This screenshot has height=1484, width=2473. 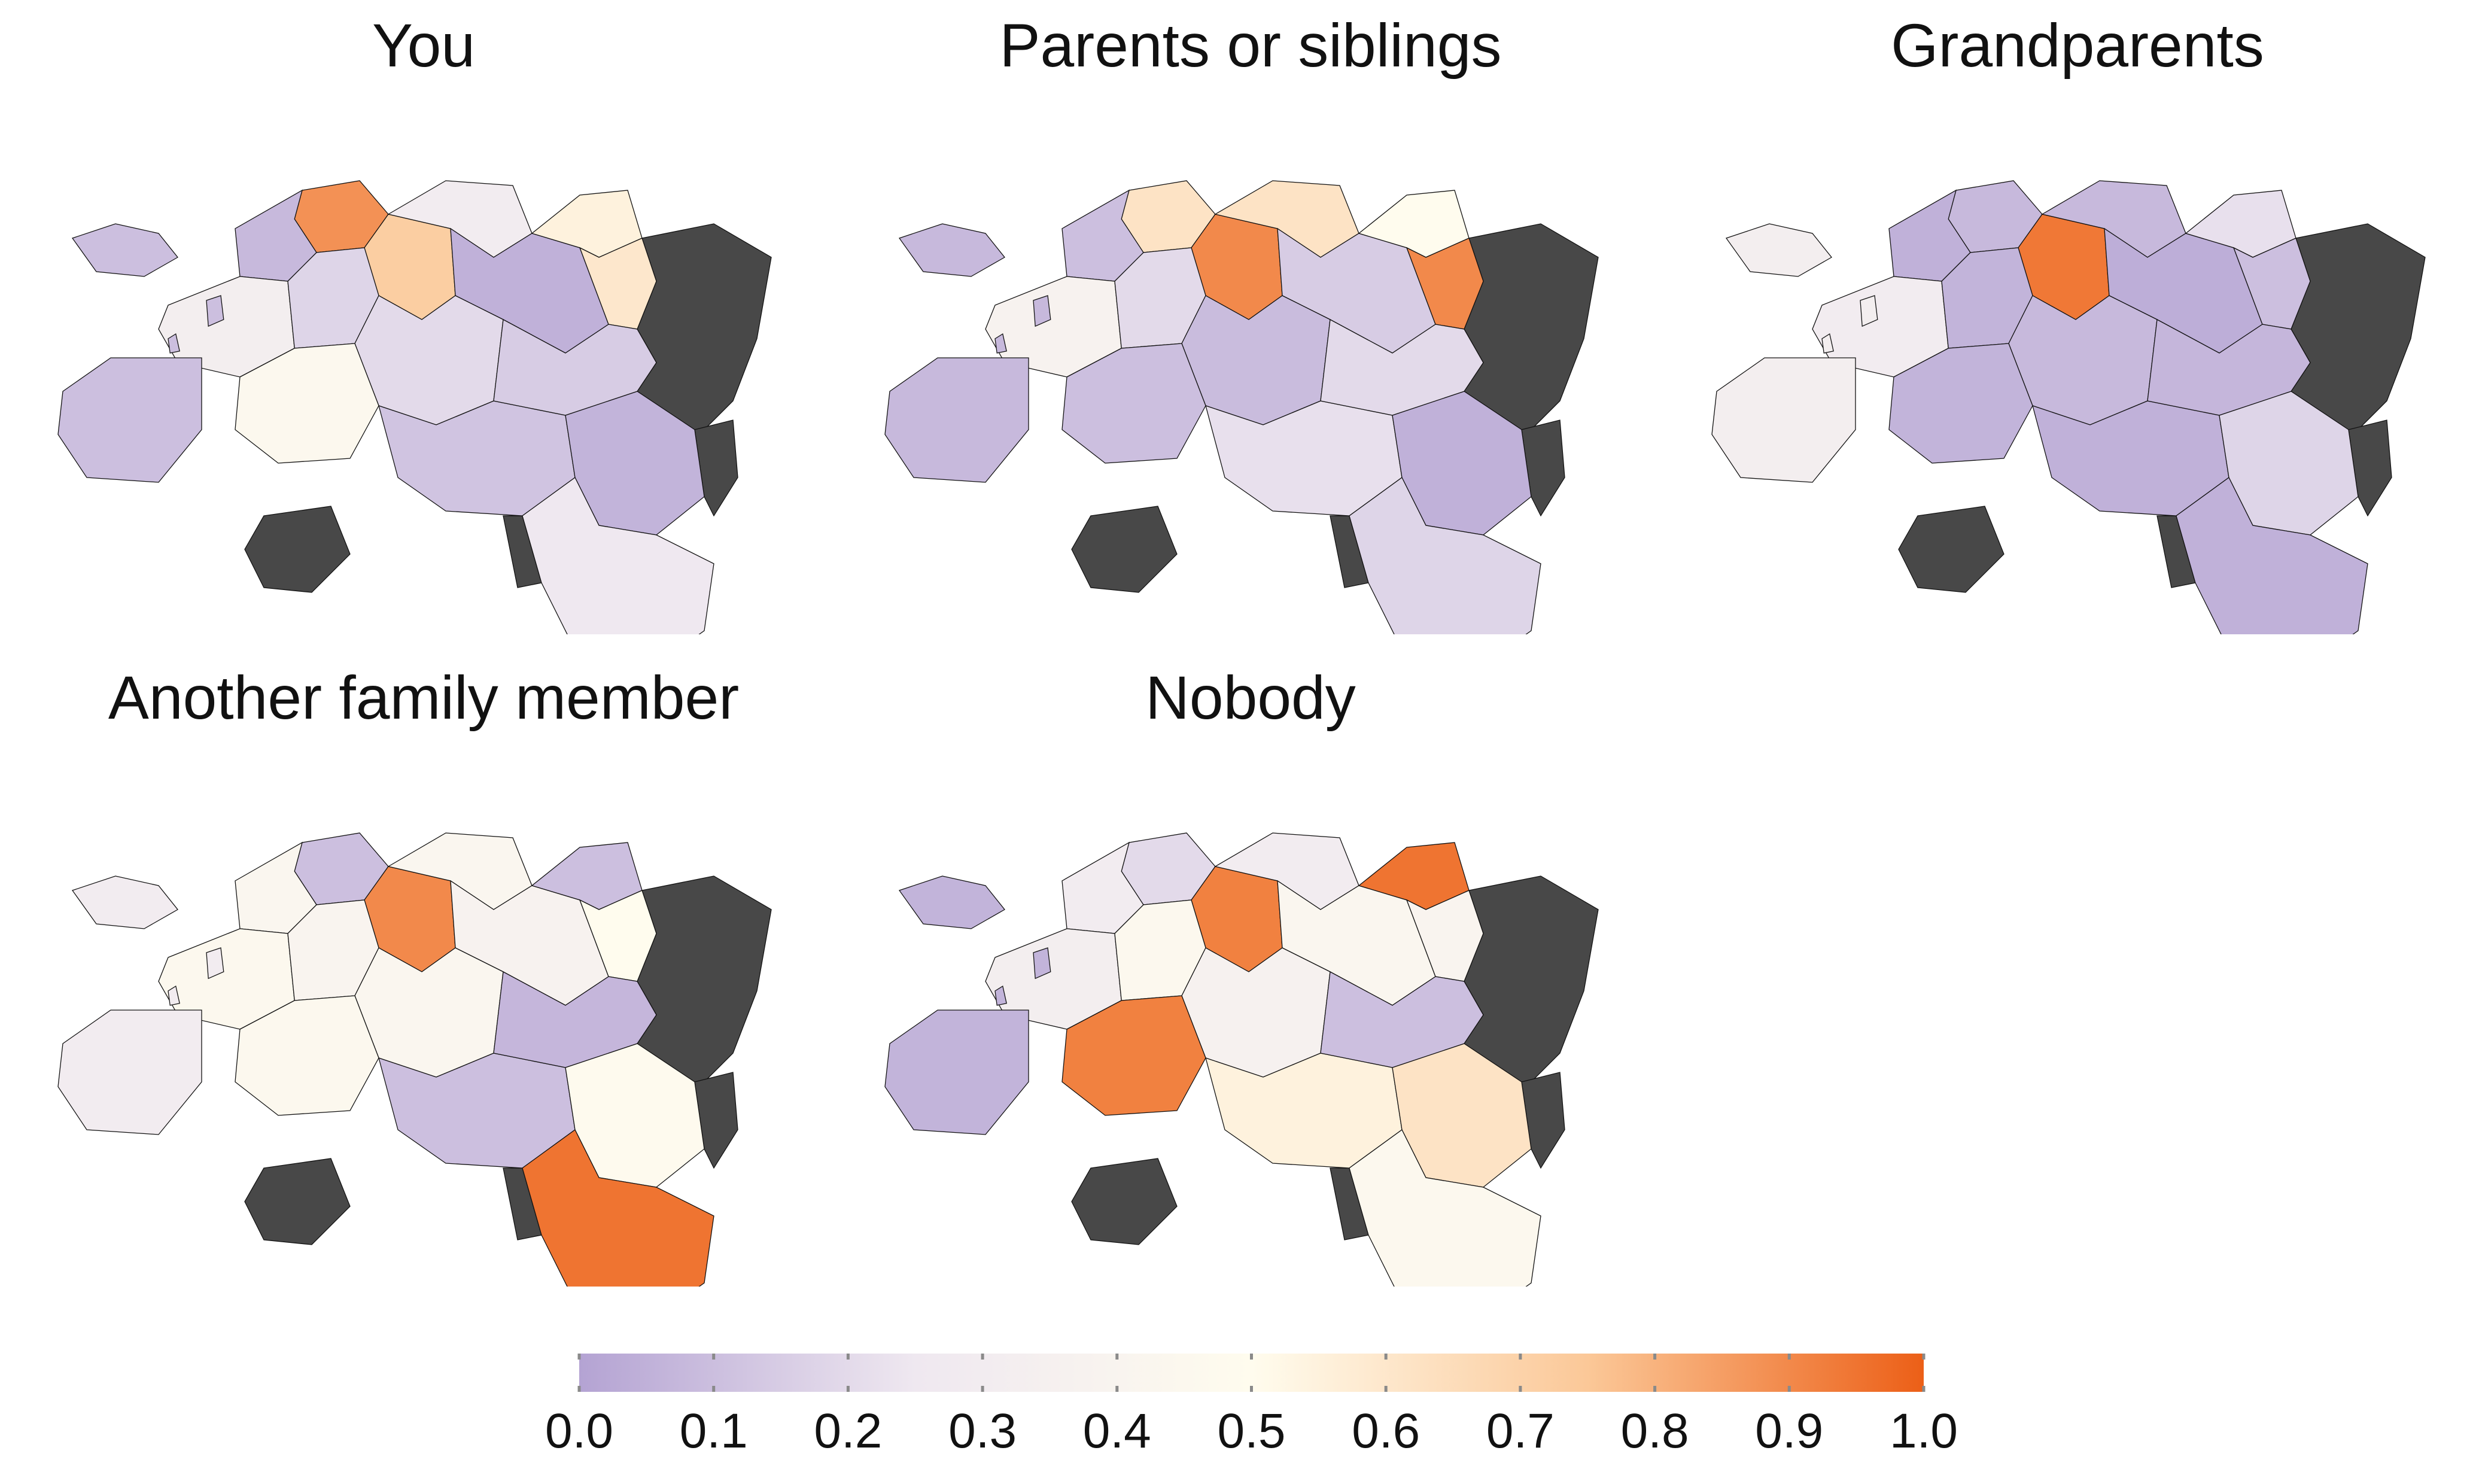 I want to click on colorbar-tick-label: 0.8, so click(x=1655, y=1431).